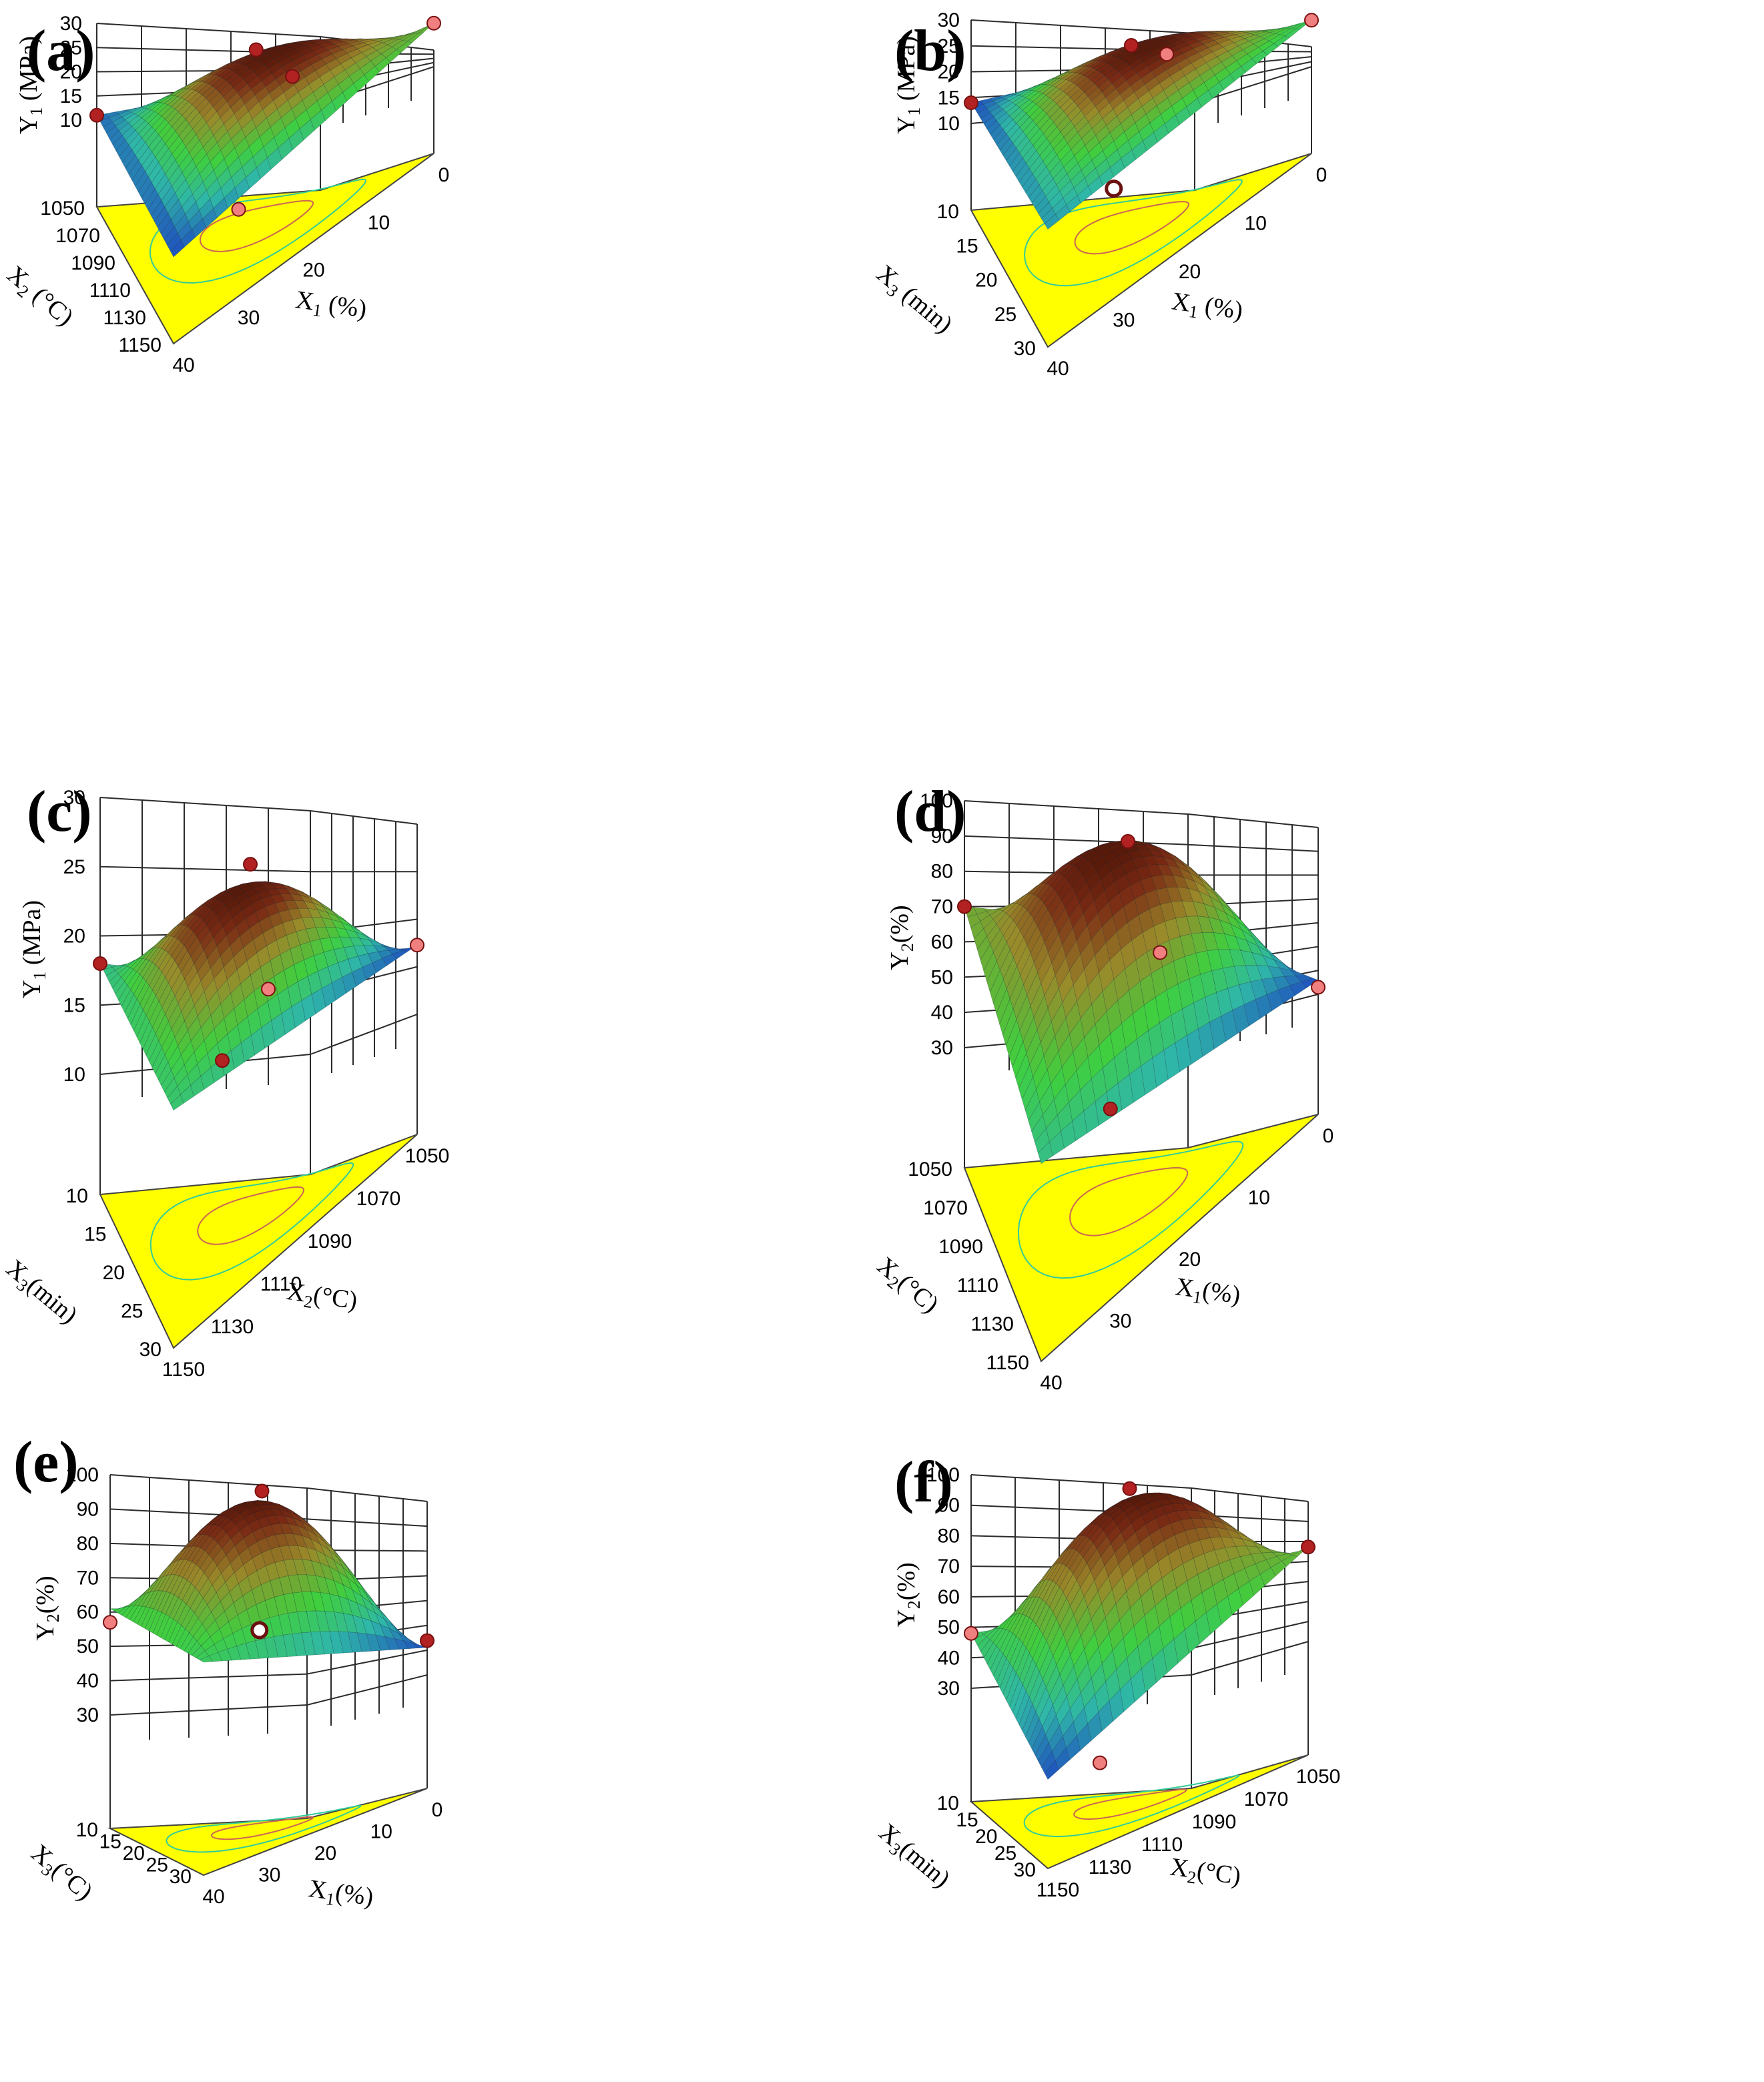 The width and height of the screenshot is (1764, 2082). I want to click on x-tick-label: 1130, so click(232, 1327).